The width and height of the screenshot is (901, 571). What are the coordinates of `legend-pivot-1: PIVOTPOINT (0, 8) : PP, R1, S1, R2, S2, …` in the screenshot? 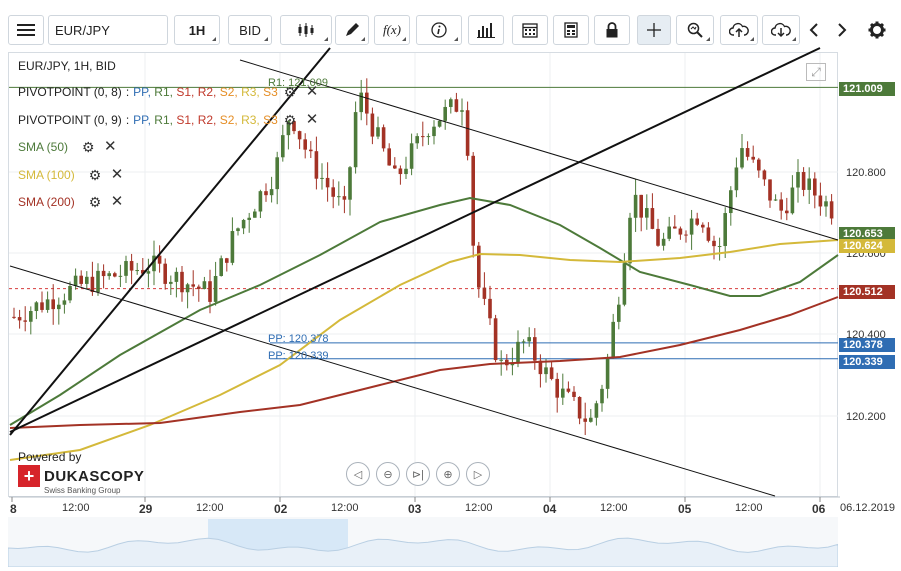 It's located at (170, 92).